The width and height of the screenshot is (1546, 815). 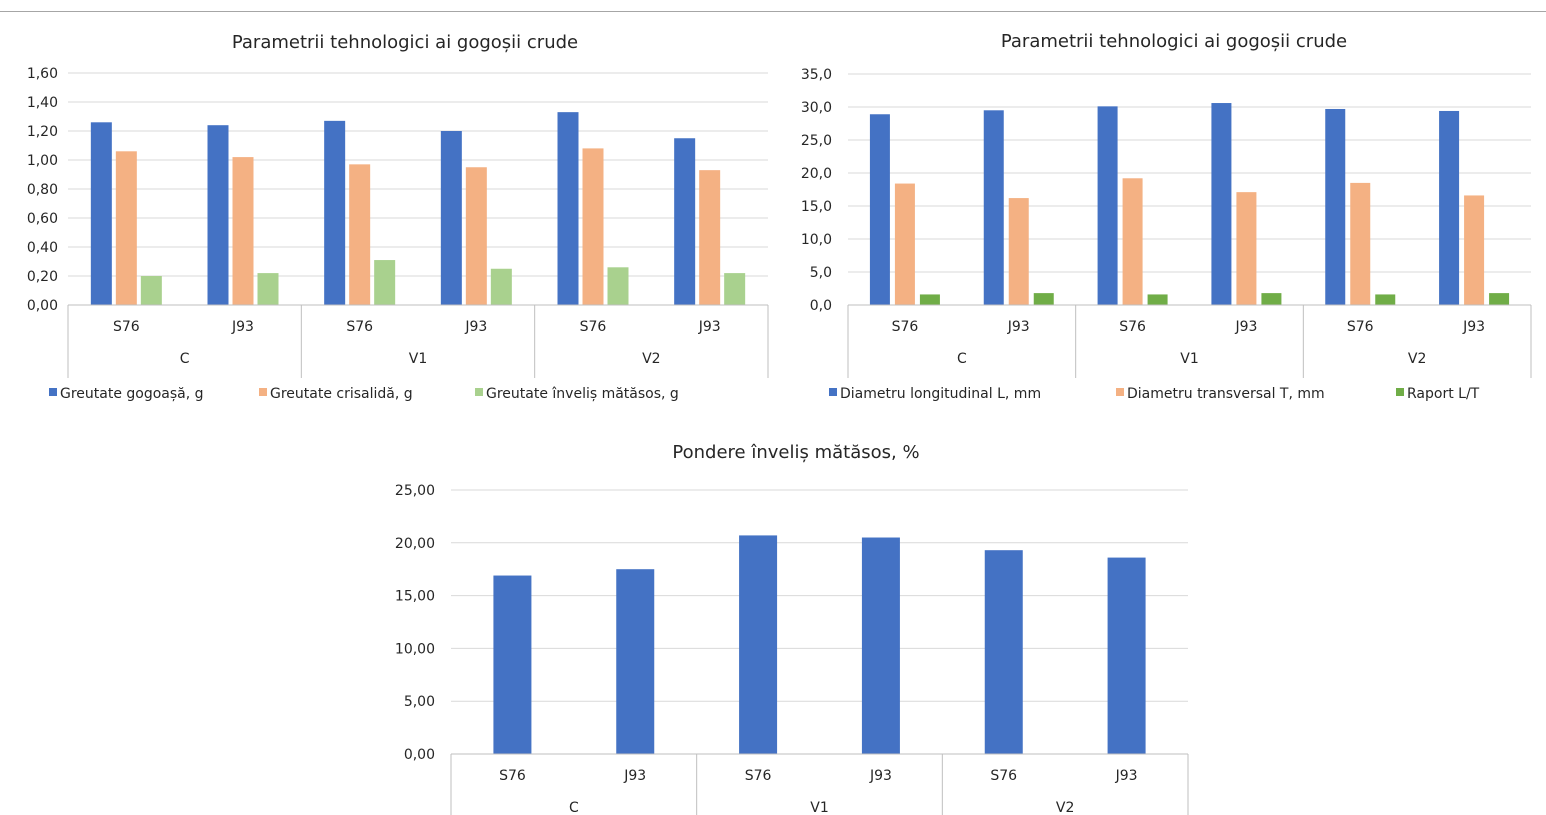 I want to click on y-tick-label: 0,40, so click(x=42, y=248).